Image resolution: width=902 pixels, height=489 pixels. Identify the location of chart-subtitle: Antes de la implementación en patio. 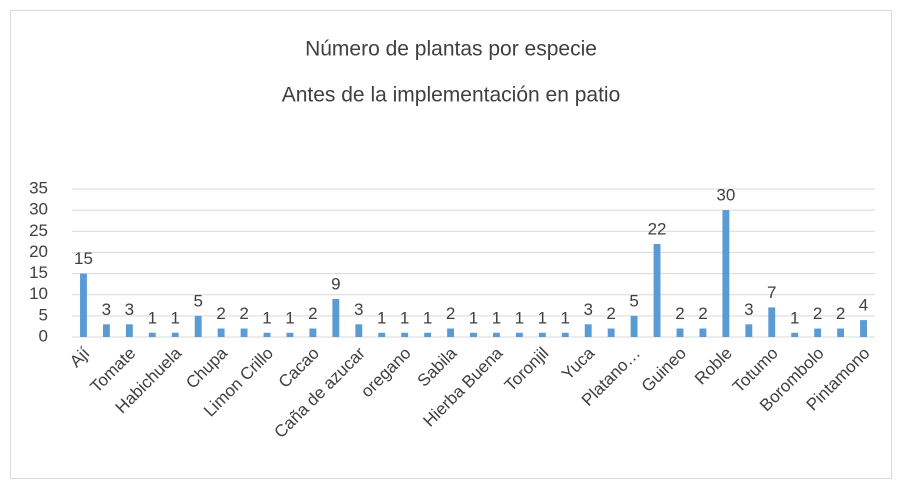
(451, 95).